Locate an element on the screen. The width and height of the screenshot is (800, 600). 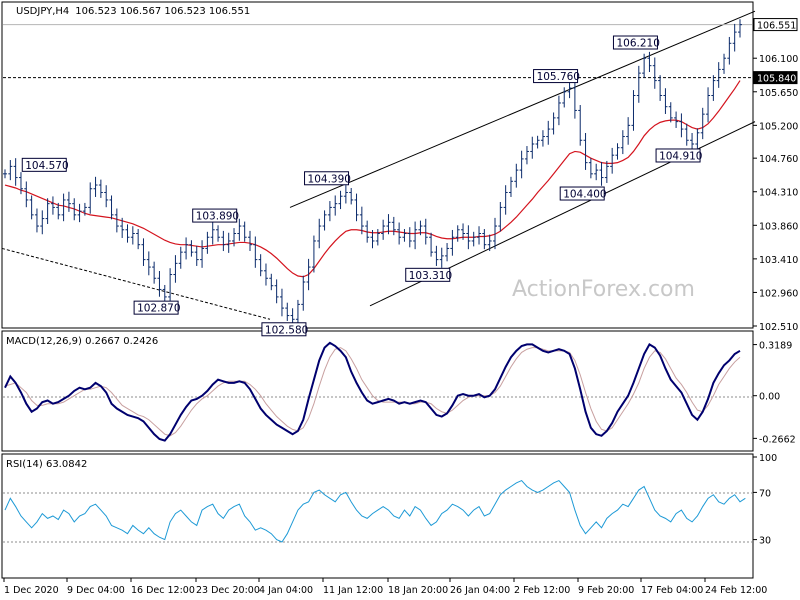
price-marker-text: 106.551 is located at coordinates (776, 26).